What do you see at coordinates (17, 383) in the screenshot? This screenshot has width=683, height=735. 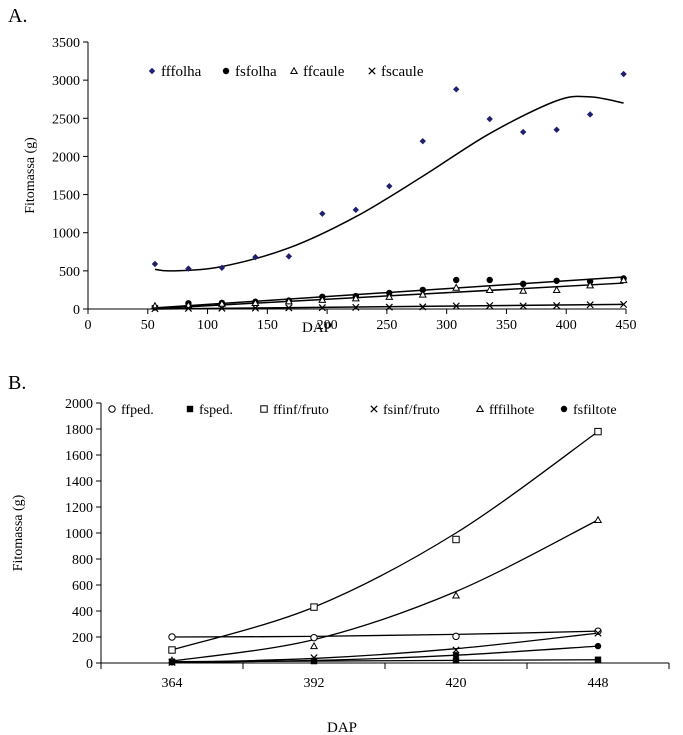 I see `panel-b-label: B.` at bounding box center [17, 383].